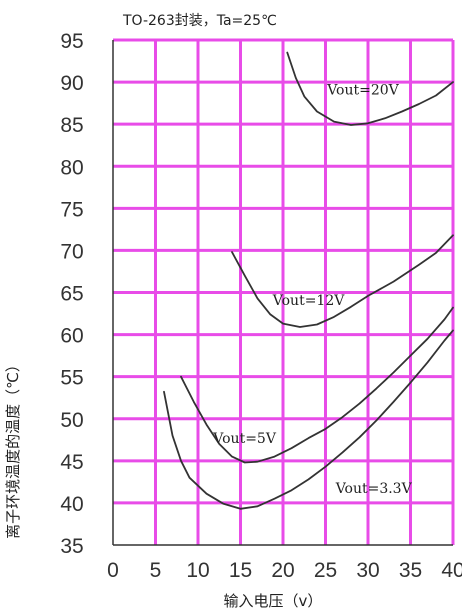 The height and width of the screenshot is (614, 462). What do you see at coordinates (197, 570) in the screenshot?
I see `x-tick-label: 10` at bounding box center [197, 570].